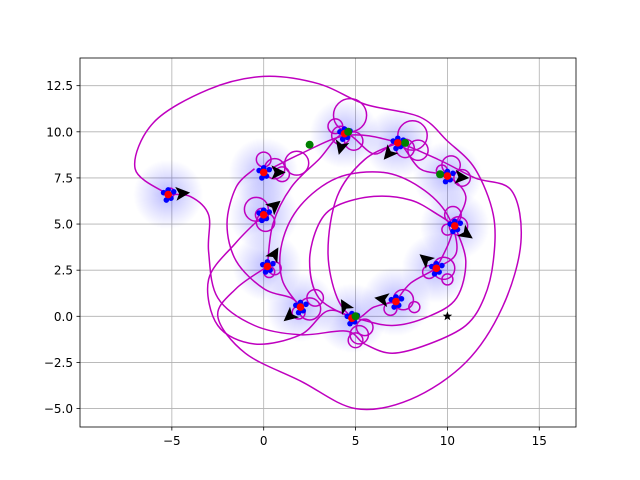  Describe the element at coordinates (63, 225) in the screenshot. I see `y-tick-label: 5.0` at that location.